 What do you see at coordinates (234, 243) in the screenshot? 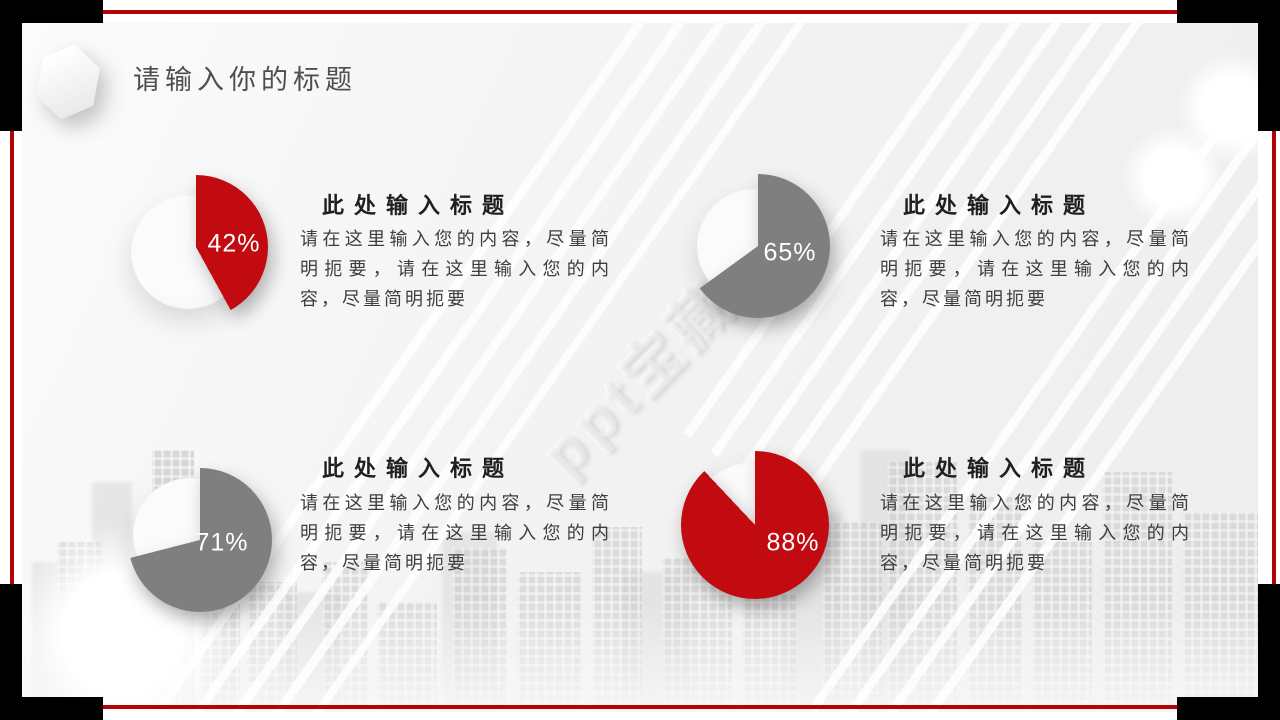
I see `pie-value-label: 42%` at bounding box center [234, 243].